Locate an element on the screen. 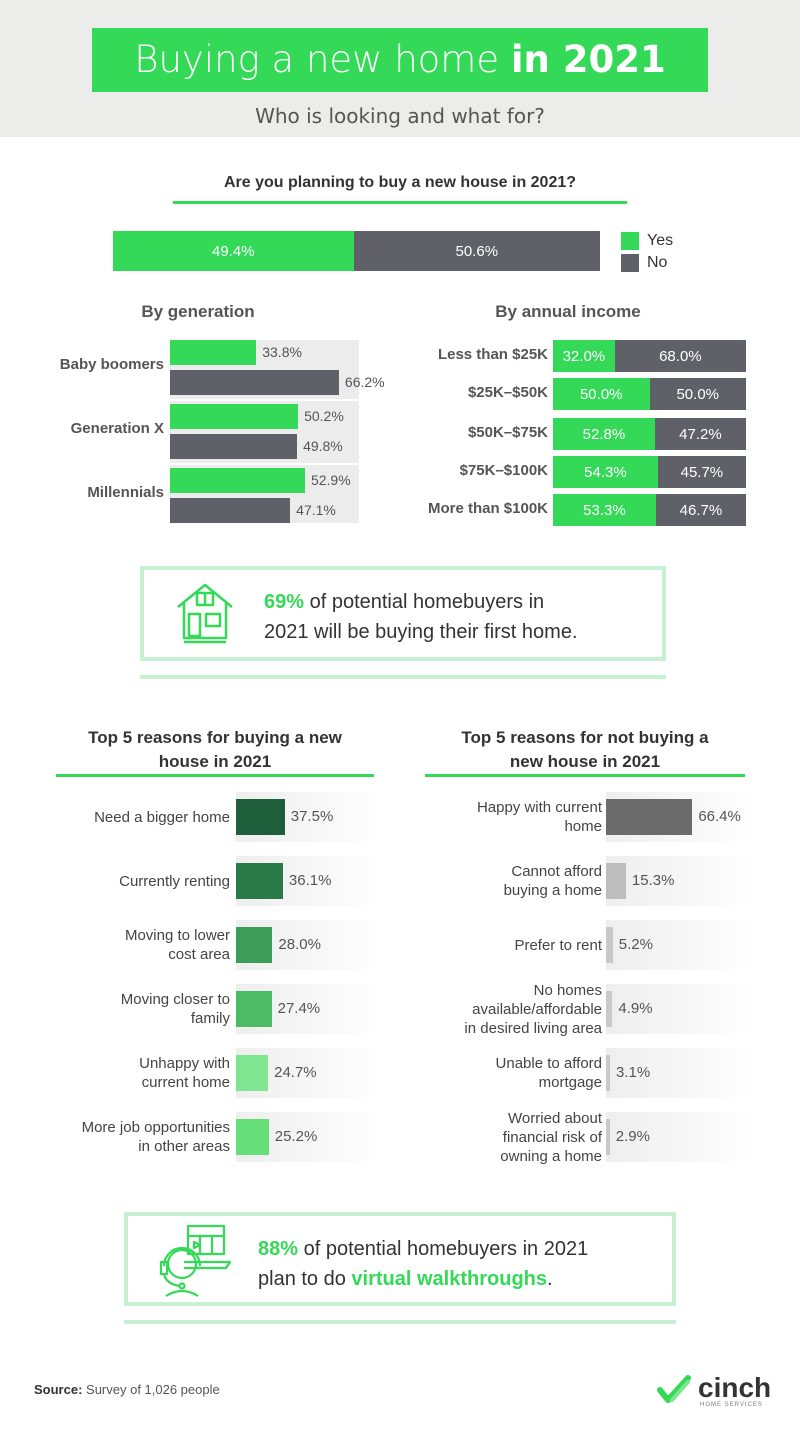  reason-value: 3.1% is located at coordinates (633, 1072).